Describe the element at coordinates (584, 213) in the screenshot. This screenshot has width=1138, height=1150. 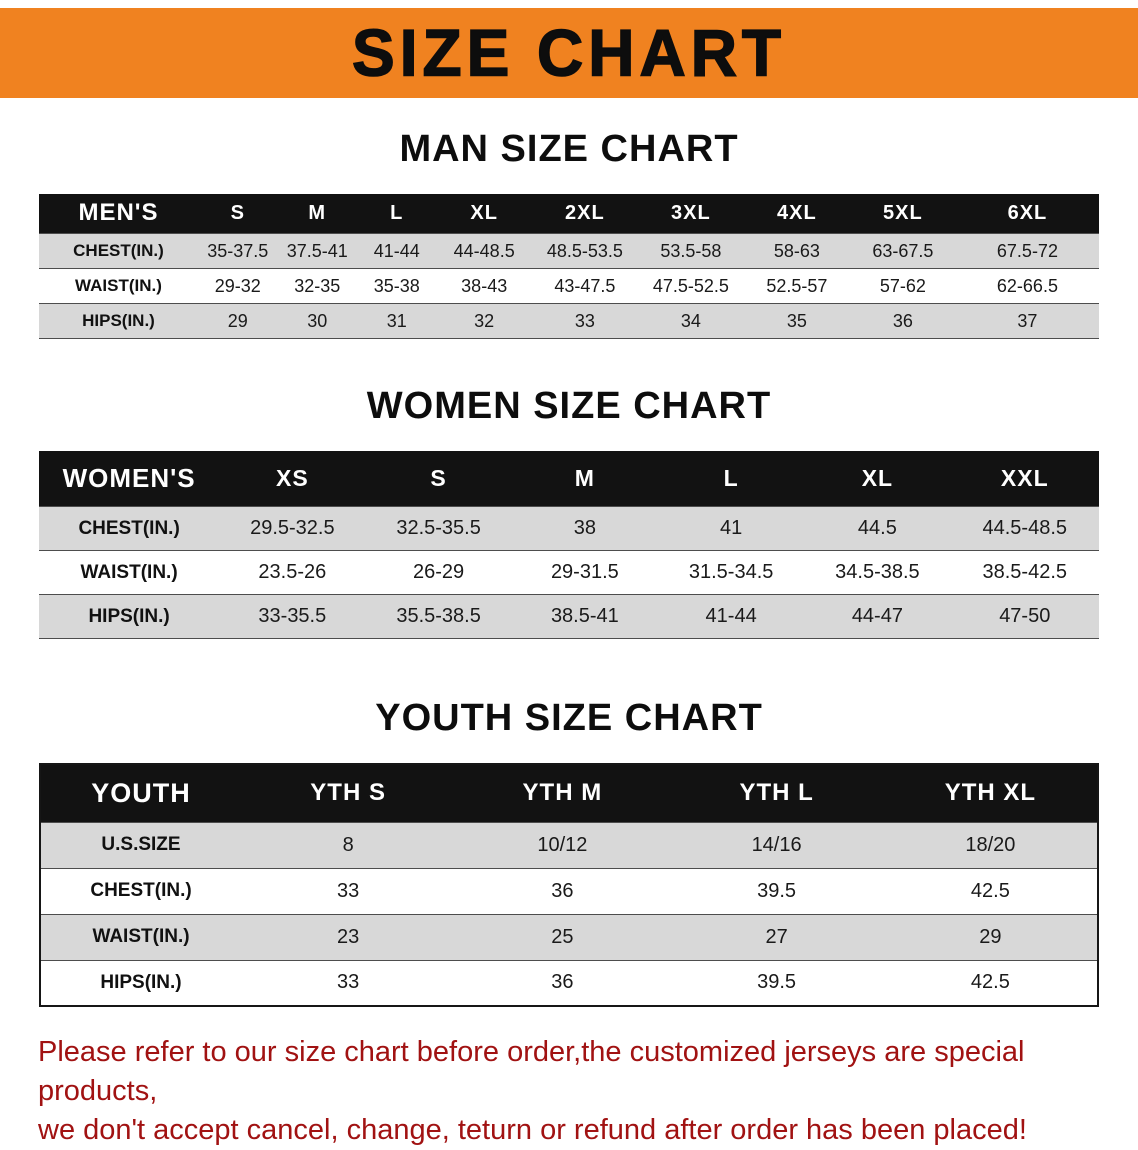
I see `size-column-header: 2XL` at that location.